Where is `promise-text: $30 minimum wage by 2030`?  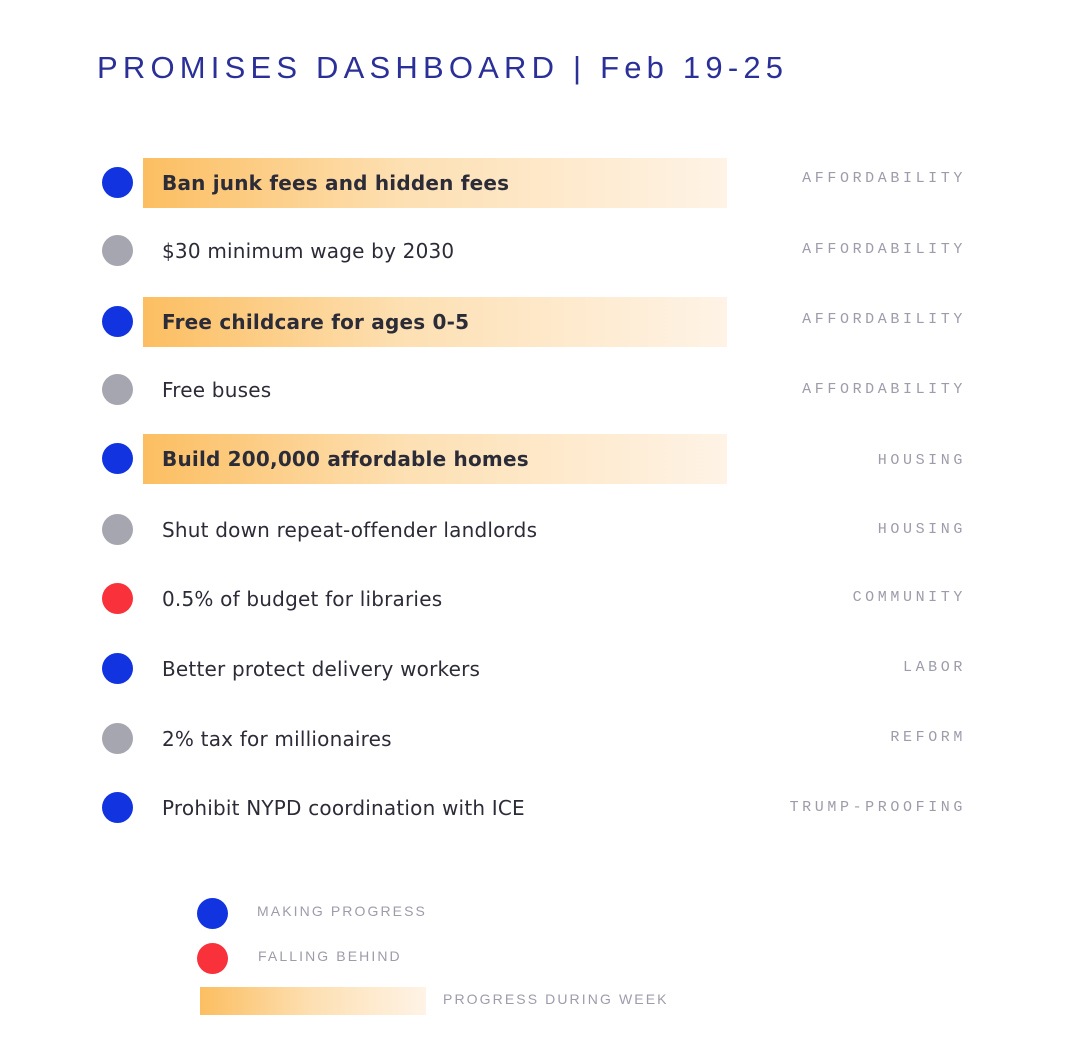 promise-text: $30 minimum wage by 2030 is located at coordinates (308, 251).